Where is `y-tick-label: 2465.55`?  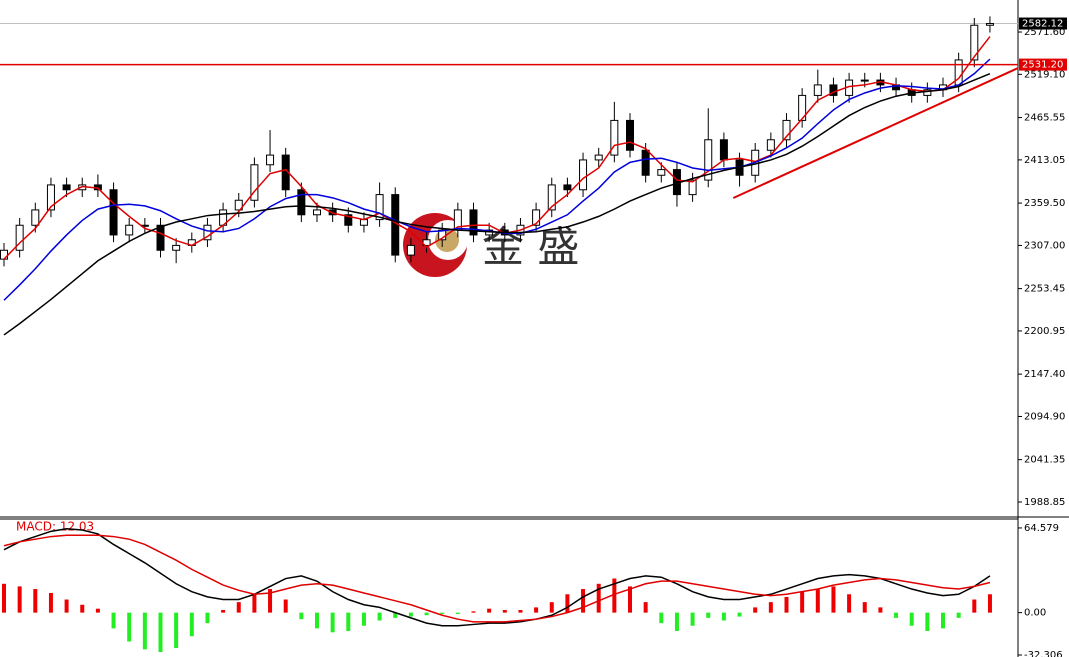
y-tick-label: 2465.55 is located at coordinates (1044, 118).